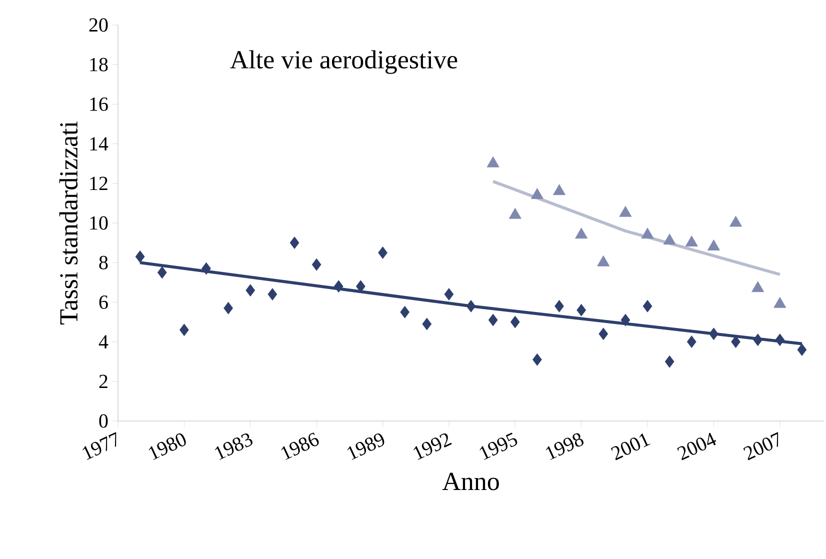 This screenshot has width=826, height=559. Describe the element at coordinates (98, 25) in the screenshot. I see `y-tick-label: 20` at that location.